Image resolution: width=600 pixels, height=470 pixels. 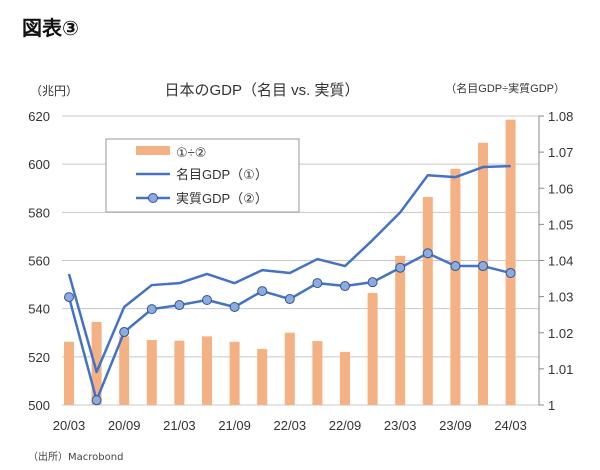 I want to click on legend-label-nominal: 名目GDP（①）, so click(x=222, y=174).